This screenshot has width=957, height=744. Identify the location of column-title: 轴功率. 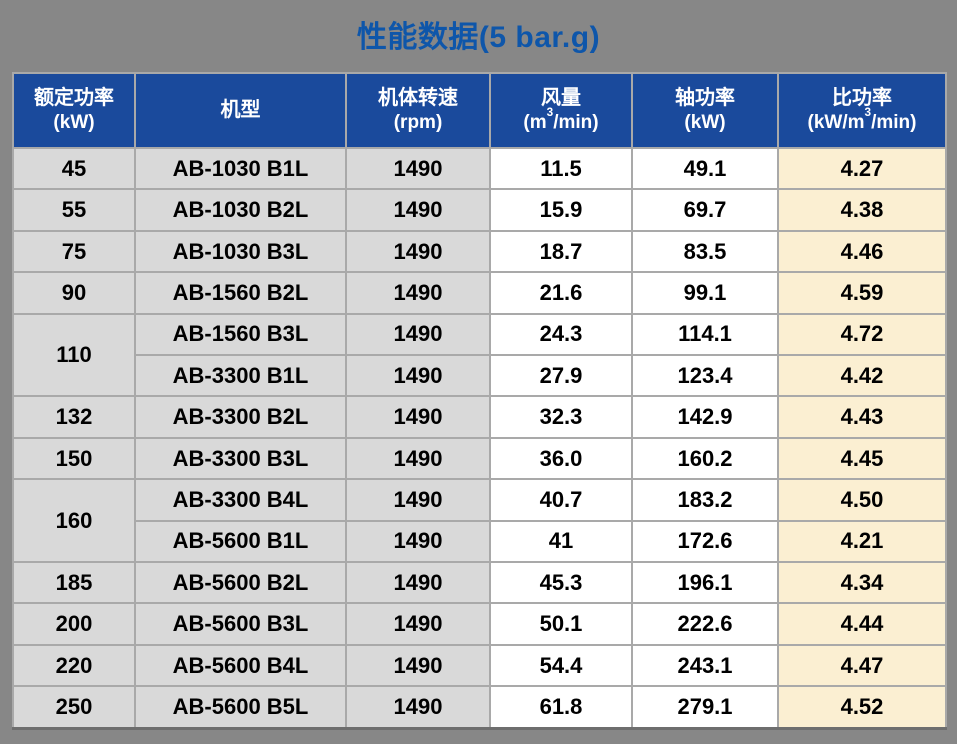
(705, 98).